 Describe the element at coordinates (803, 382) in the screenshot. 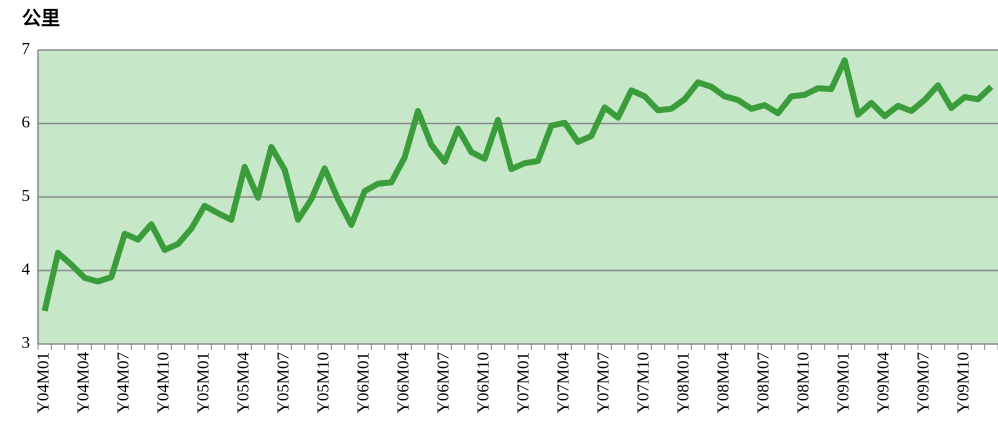

I see `x-tick-label: Y08M10` at that location.